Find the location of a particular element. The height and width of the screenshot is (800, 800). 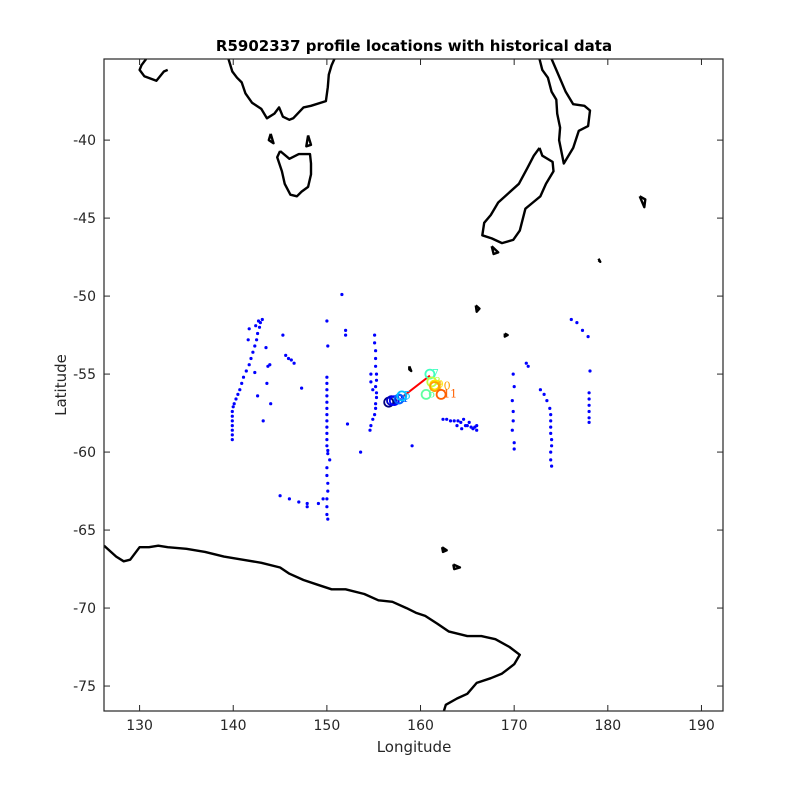

y-tick-label: -65 is located at coordinates (84, 531).